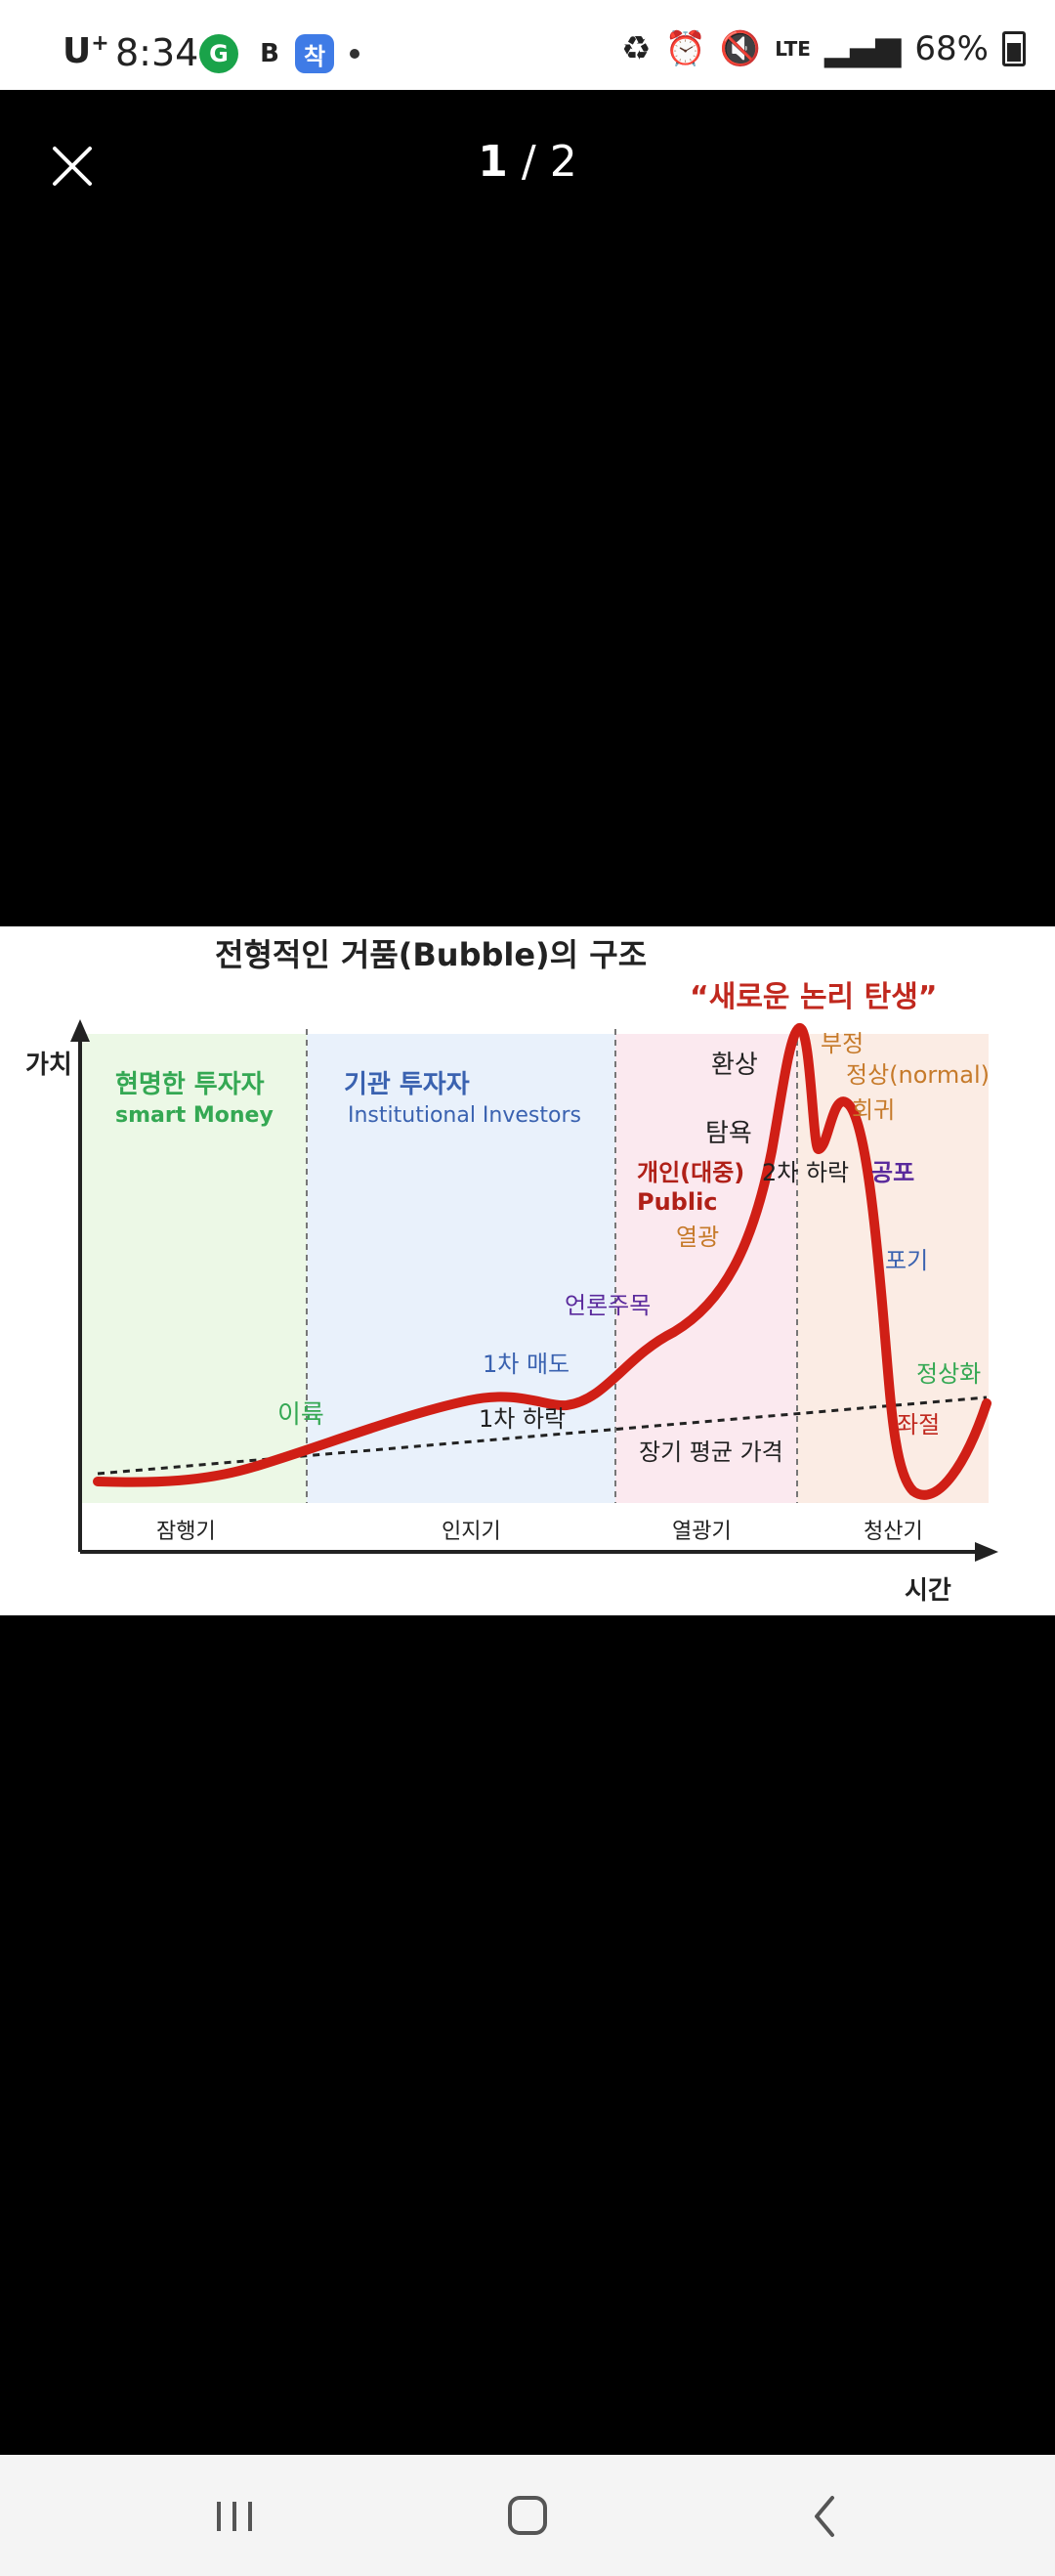  What do you see at coordinates (194, 1115) in the screenshot?
I see `smart-money-en: smart Money` at bounding box center [194, 1115].